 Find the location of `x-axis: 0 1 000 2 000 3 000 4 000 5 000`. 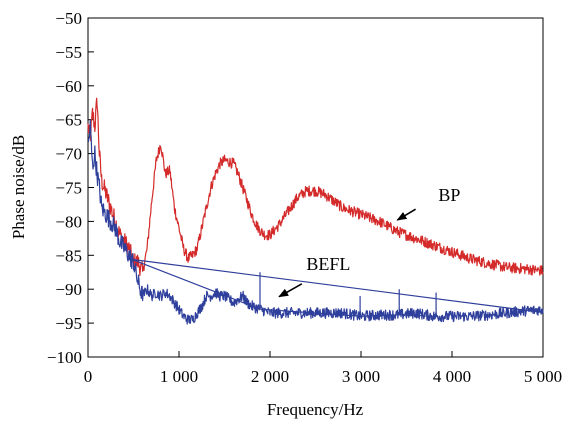

x-axis: 0 1 000 2 000 3 000 4 000 5 000 is located at coordinates (323, 368).